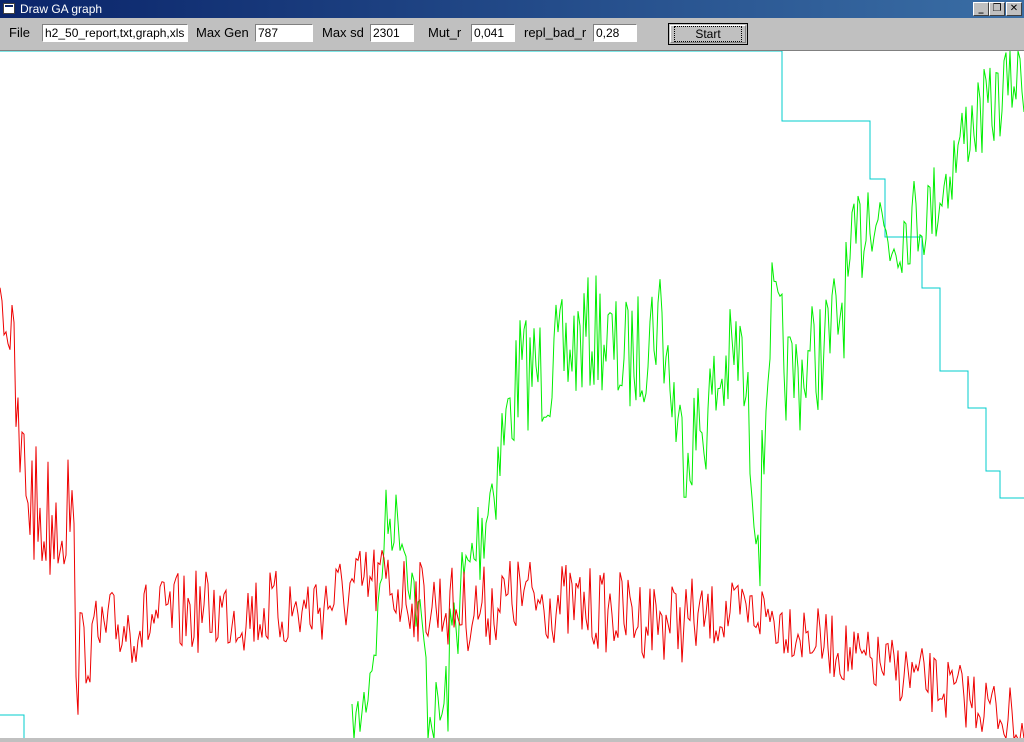 This screenshot has width=1024, height=742. I want to click on start-button-label: Start, so click(708, 34).